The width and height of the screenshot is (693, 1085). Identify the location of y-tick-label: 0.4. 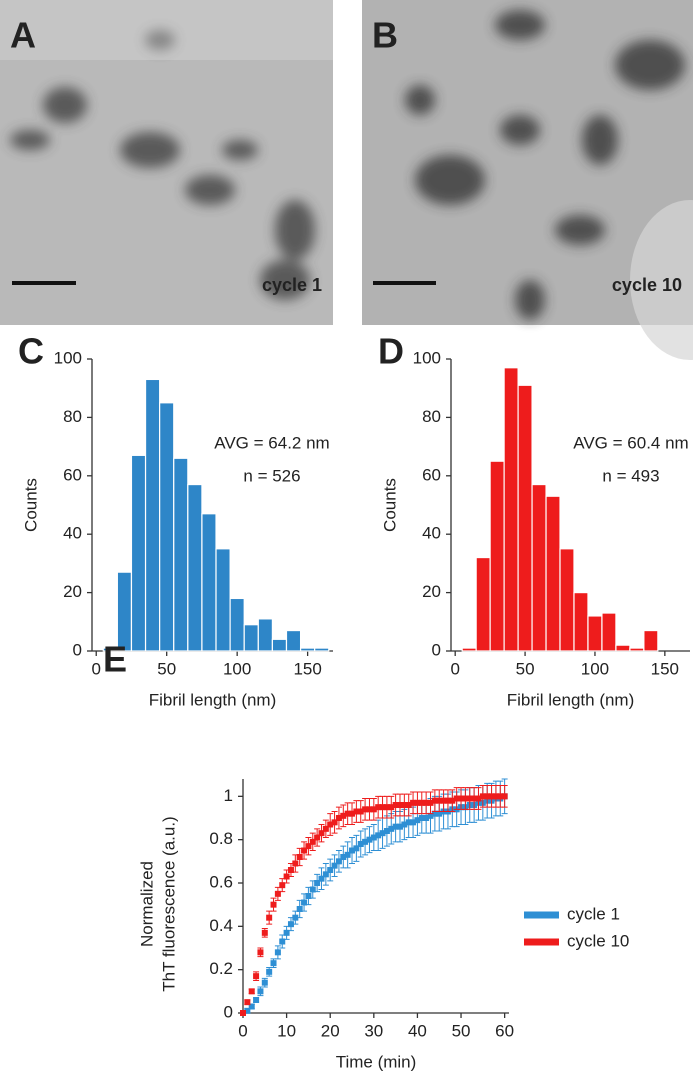
(221, 925).